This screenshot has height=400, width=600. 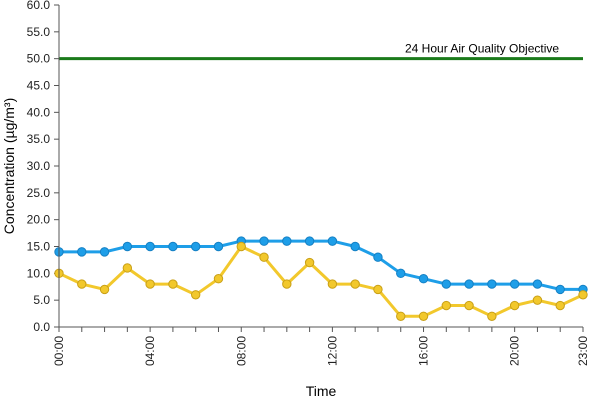 What do you see at coordinates (321, 51) in the screenshot?
I see `reference-line-group: 24 Hour Air Quality Objective` at bounding box center [321, 51].